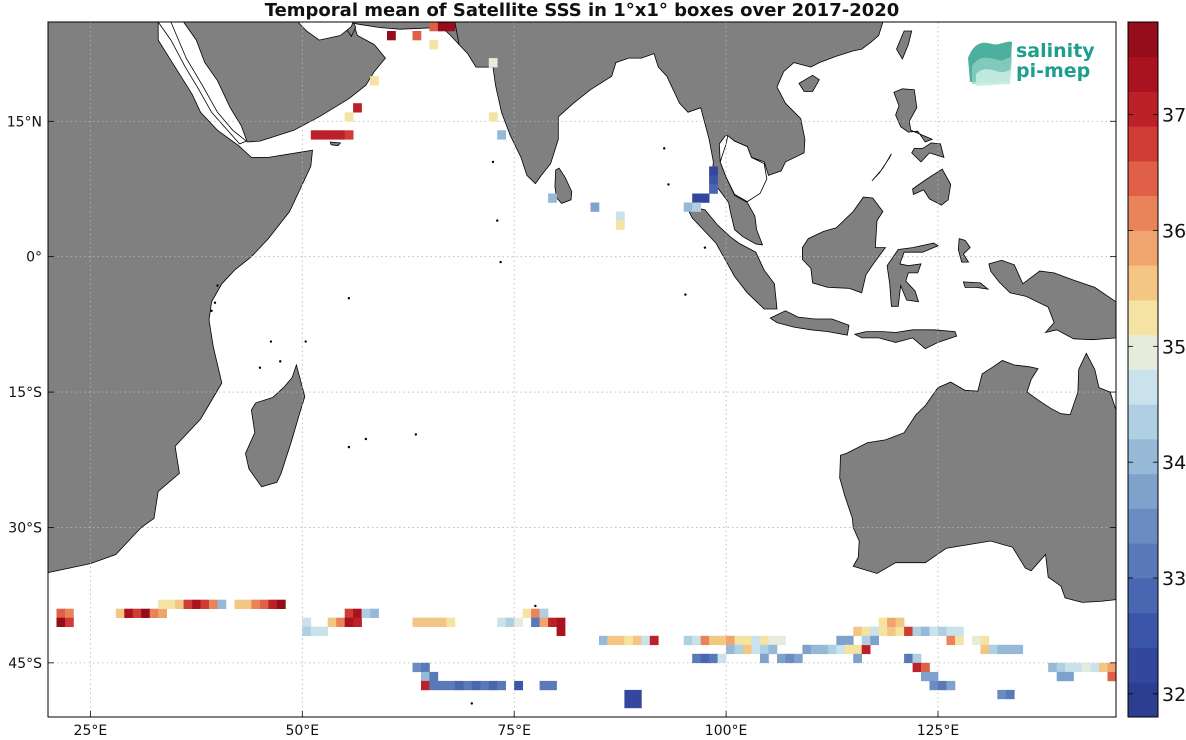 The height and width of the screenshot is (740, 1186). What do you see at coordinates (990, 63) in the screenshot?
I see `salinity-pi-mep-logo` at bounding box center [990, 63].